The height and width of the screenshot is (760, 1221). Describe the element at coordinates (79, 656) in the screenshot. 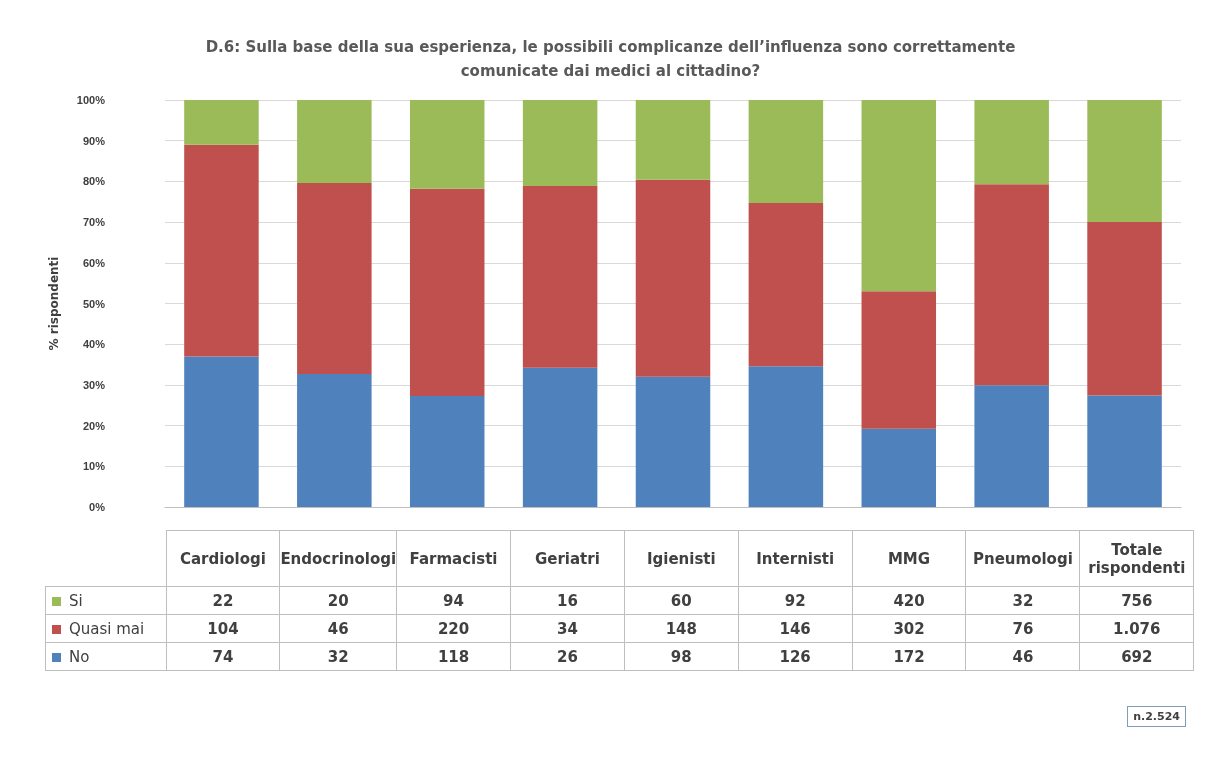

I see `legend-label: No` at that location.